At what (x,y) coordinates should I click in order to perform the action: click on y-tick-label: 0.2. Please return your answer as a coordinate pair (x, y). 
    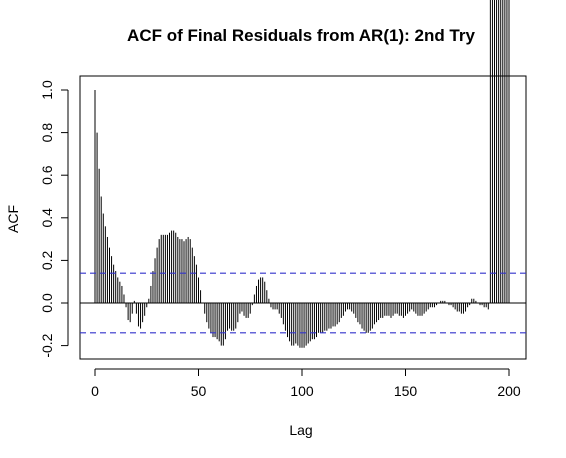
    Looking at the image, I should click on (47, 260).